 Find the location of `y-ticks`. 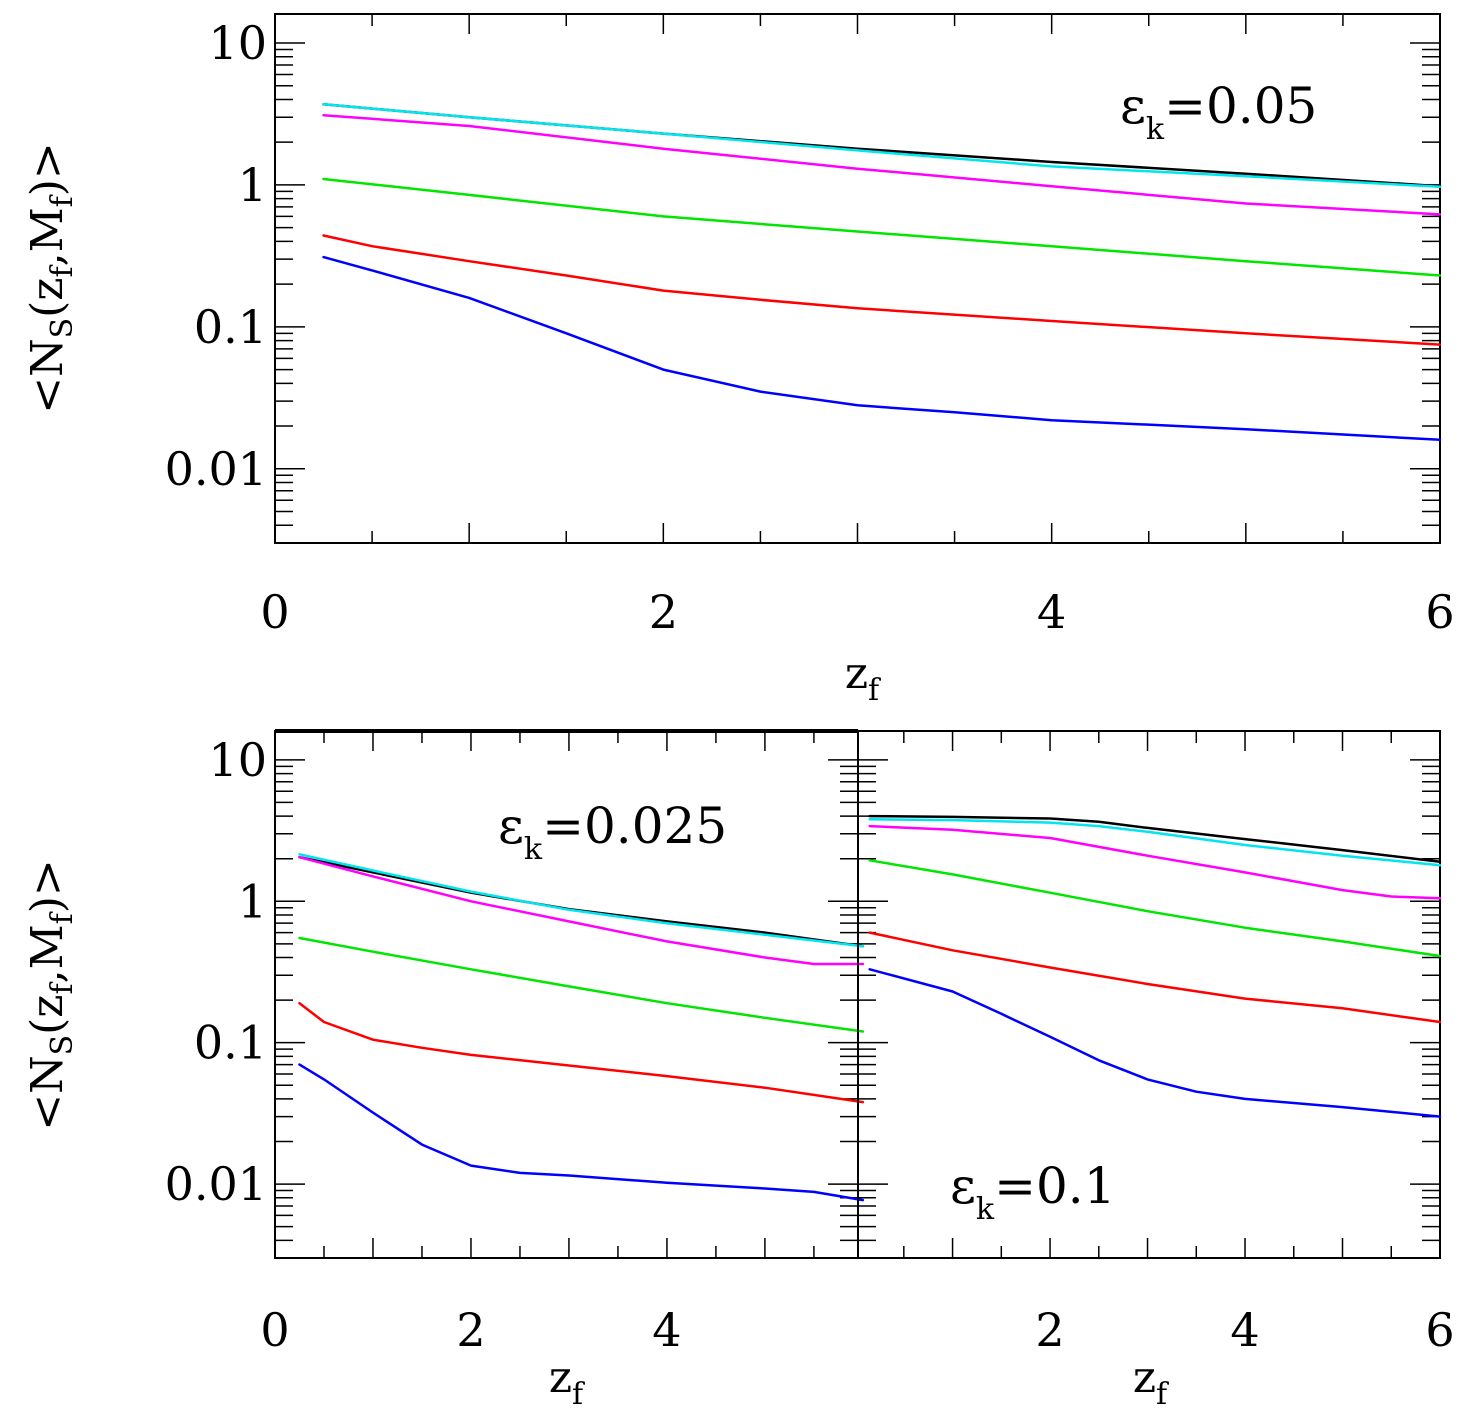

y-ticks is located at coordinates (1149, 1009).